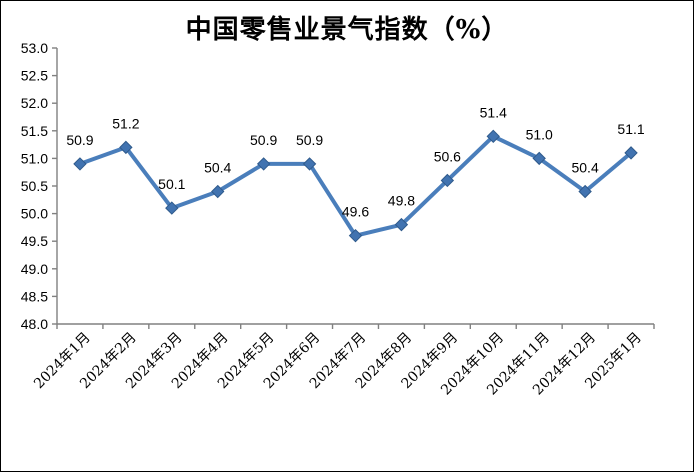 The width and height of the screenshot is (694, 472). I want to click on data-point-label: 49.8, so click(401, 201).